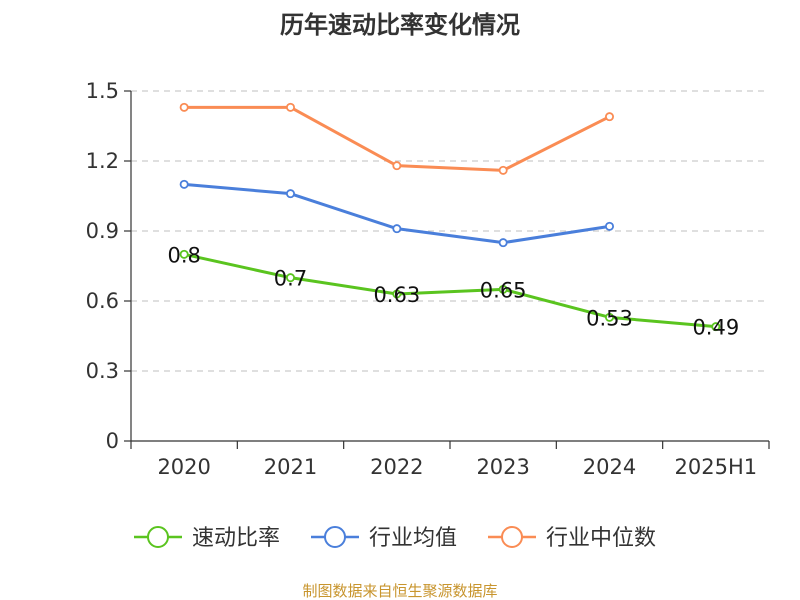 Image resolution: width=800 pixels, height=600 pixels. I want to click on chart-title: 历年速动比率变化情况, so click(400, 25).